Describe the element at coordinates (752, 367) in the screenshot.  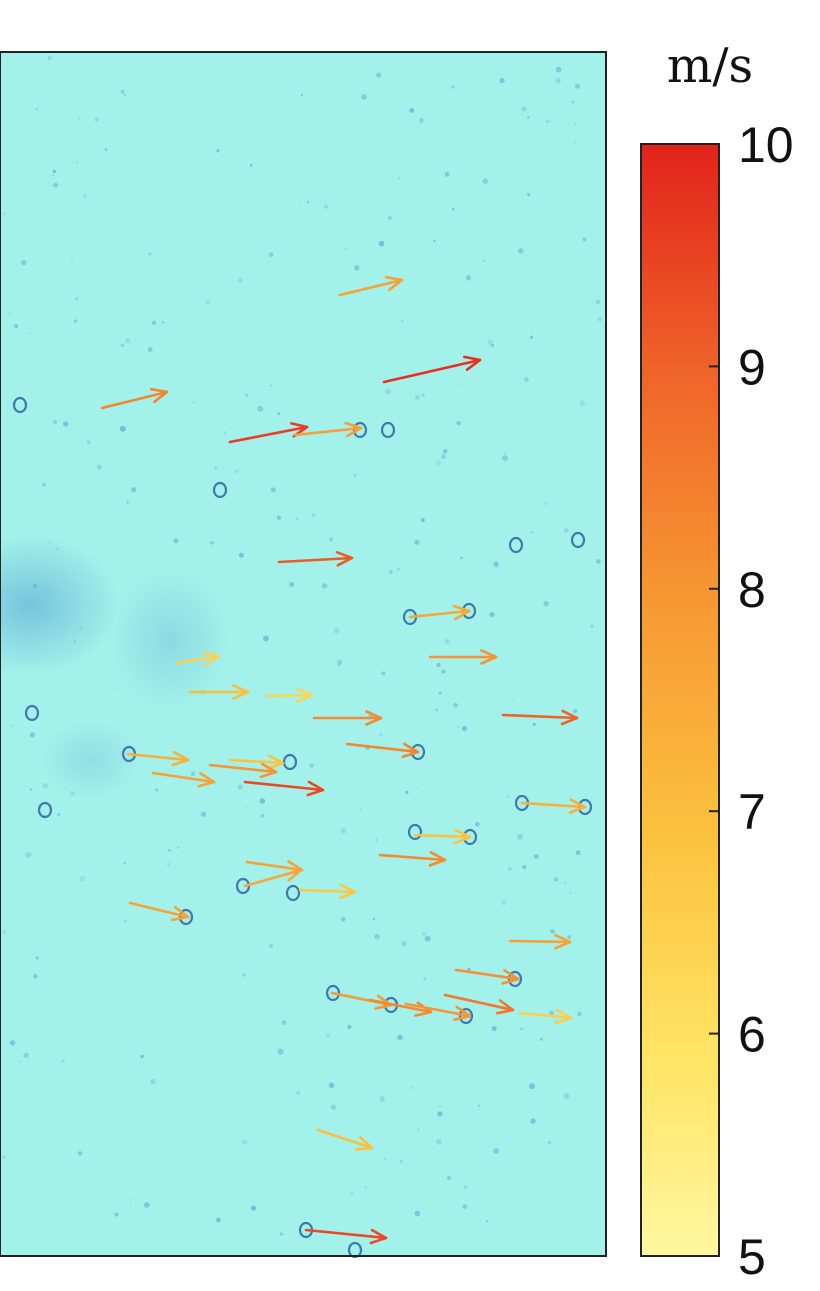
I see `colorbar-tick-label: 9` at that location.